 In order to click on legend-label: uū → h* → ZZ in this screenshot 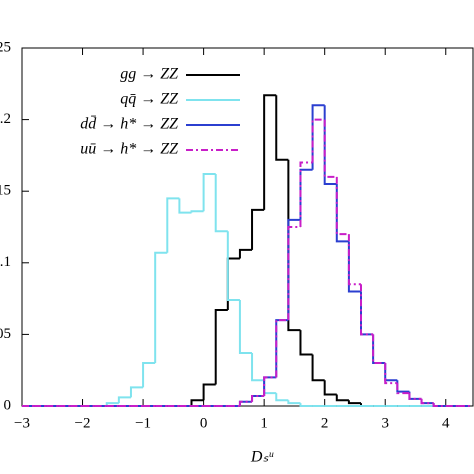, I will do `click(129, 149)`.